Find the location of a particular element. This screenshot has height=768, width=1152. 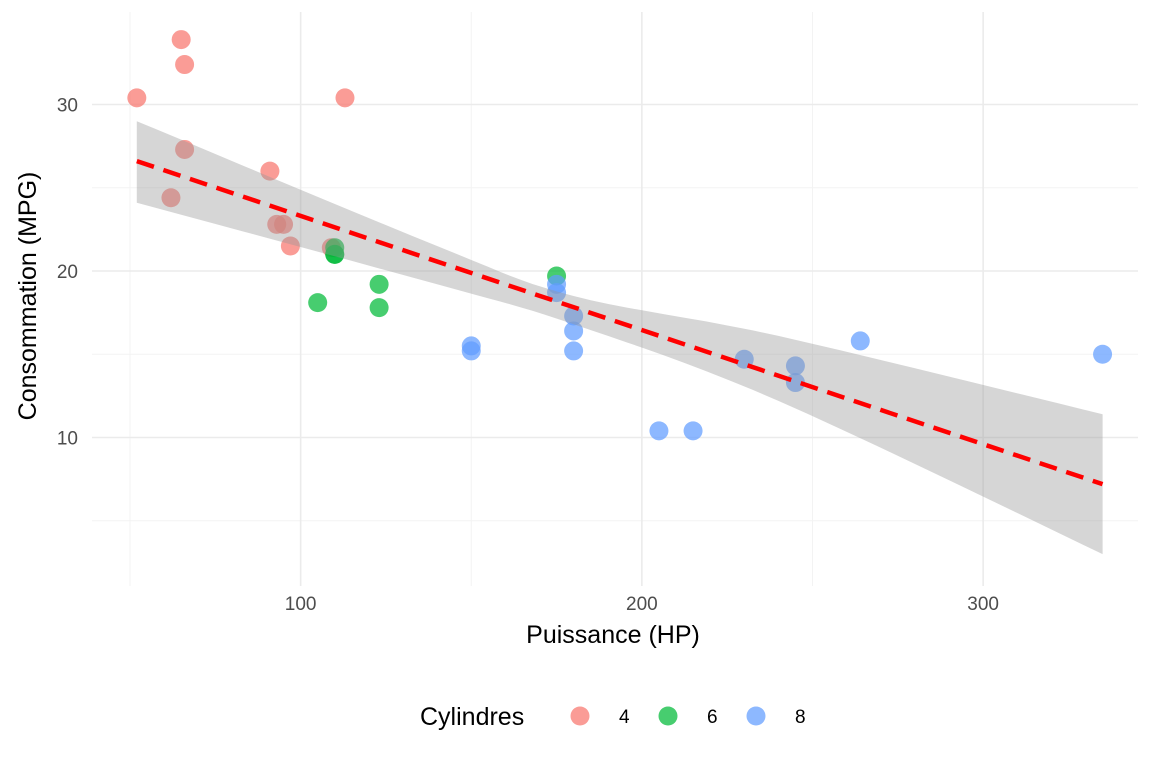

legend-entries: 4 6 8 is located at coordinates (688, 717).